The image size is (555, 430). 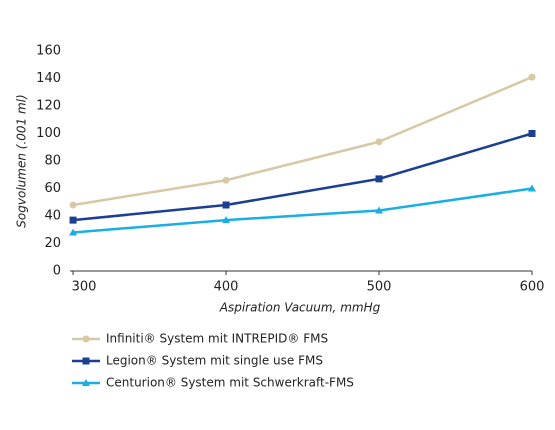 I want to click on legend-text: Centurion® System mit Schwerkraft-FMS, so click(x=230, y=383).